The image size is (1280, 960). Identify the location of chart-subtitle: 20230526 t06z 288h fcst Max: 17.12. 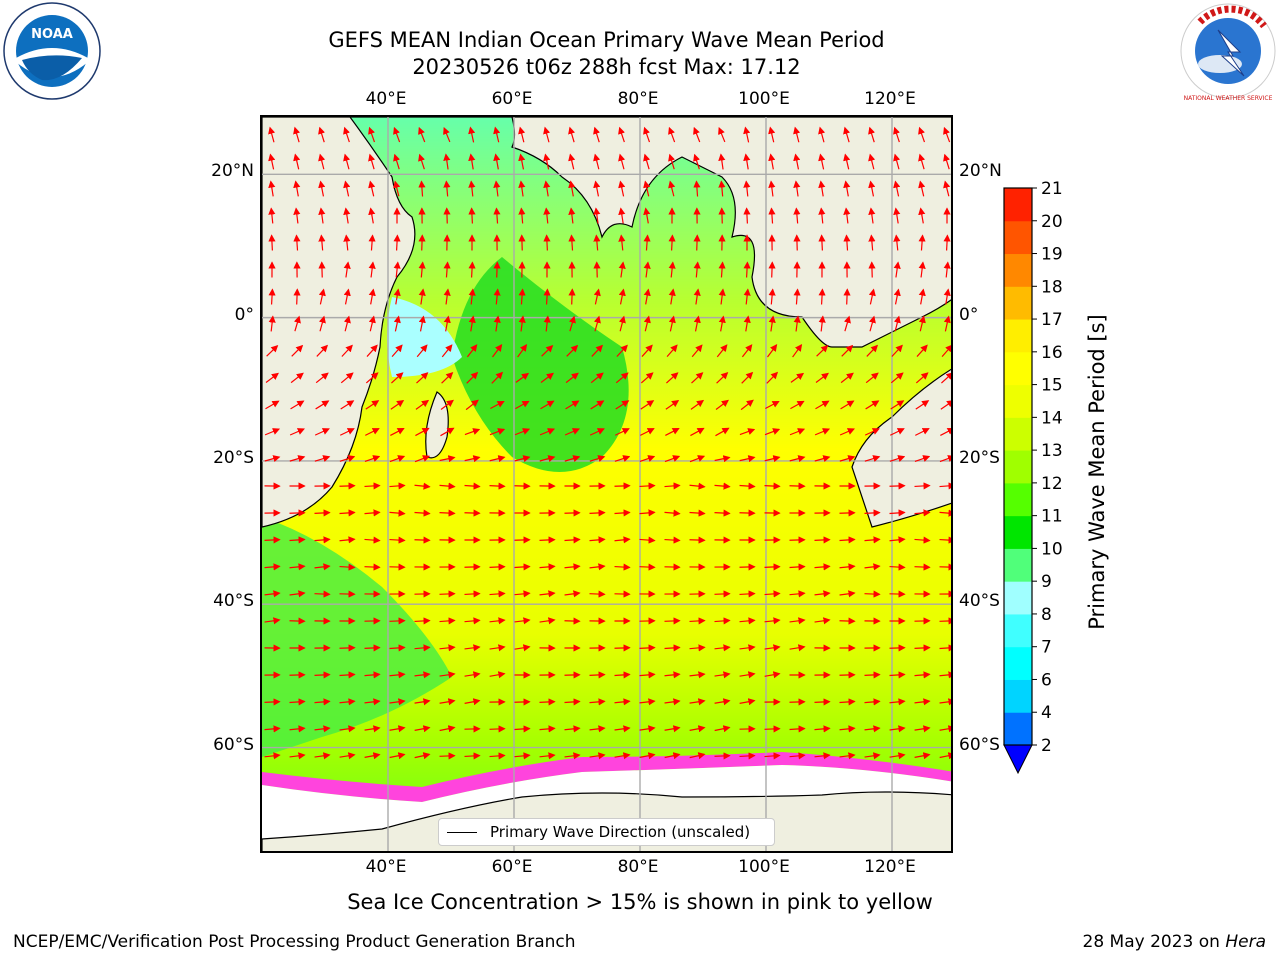
(606, 67).